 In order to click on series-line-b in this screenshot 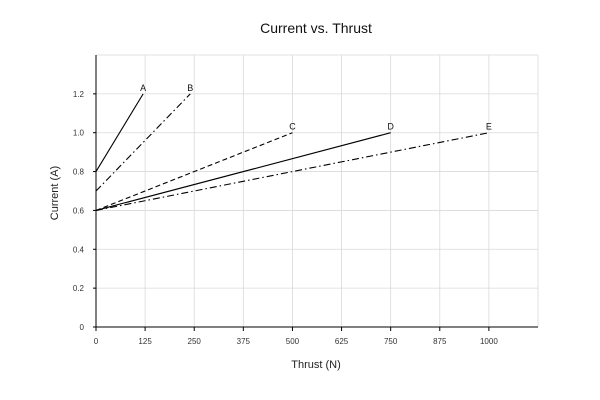, I will do `click(143, 142)`.